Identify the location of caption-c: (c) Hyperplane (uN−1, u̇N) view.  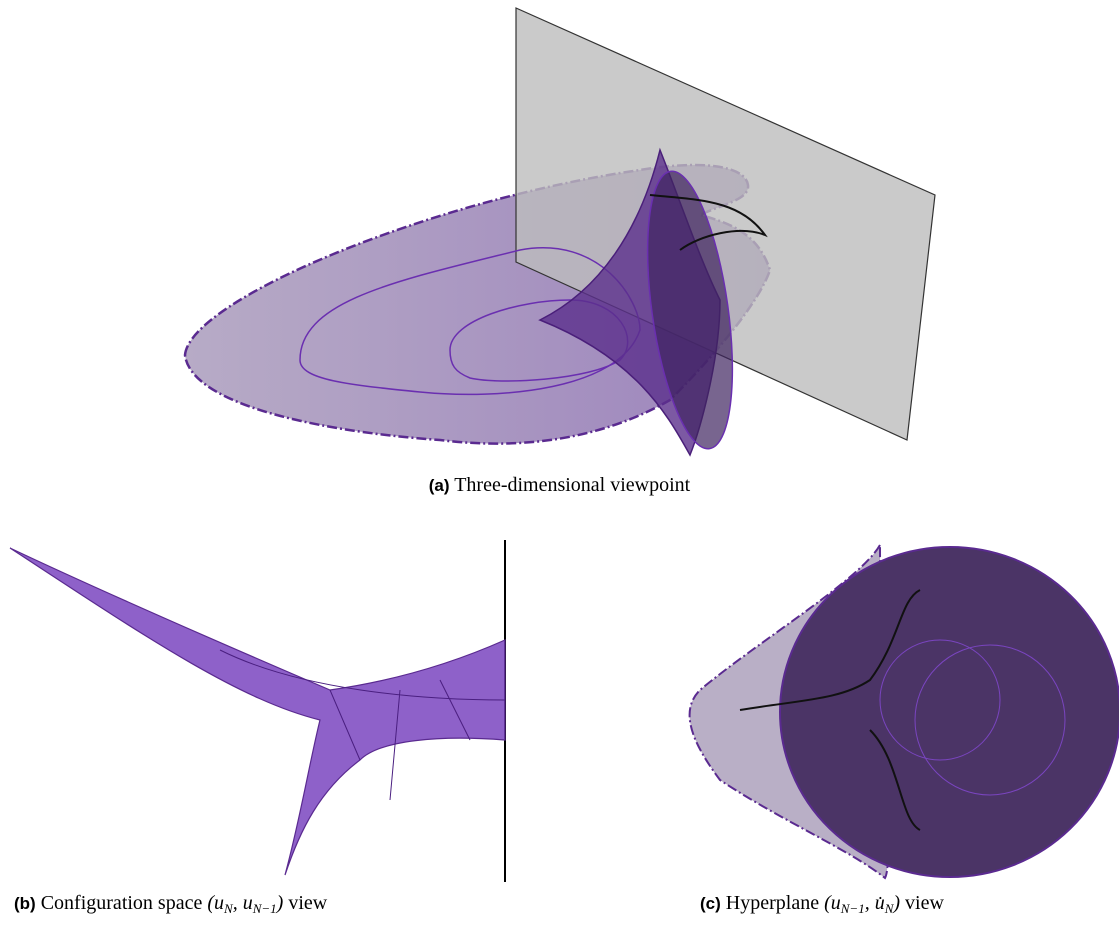
(822, 904).